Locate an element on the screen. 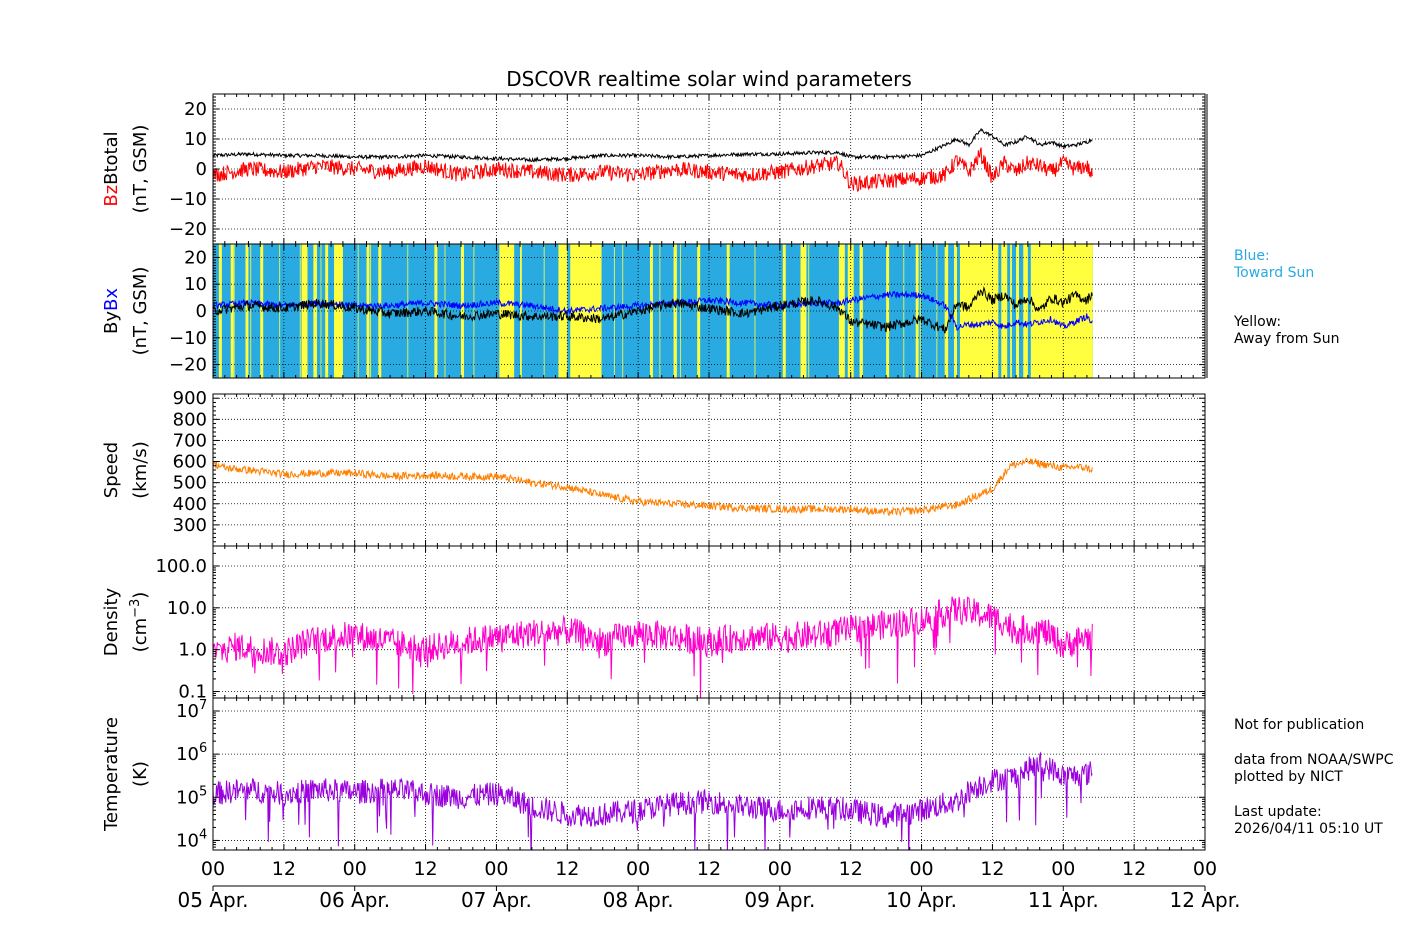 The width and height of the screenshot is (1417, 944). y-label-part-1: Bz is located at coordinates (111, 196).